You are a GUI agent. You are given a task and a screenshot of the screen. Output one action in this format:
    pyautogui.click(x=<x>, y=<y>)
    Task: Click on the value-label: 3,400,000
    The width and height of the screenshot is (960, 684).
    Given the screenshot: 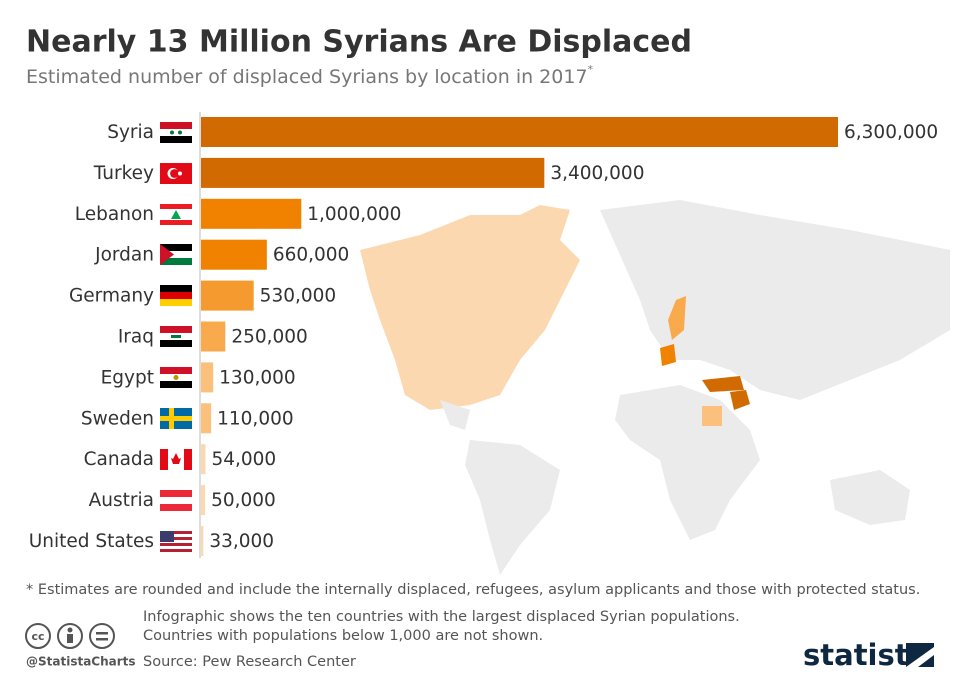 What is the action you would take?
    pyautogui.click(x=597, y=173)
    